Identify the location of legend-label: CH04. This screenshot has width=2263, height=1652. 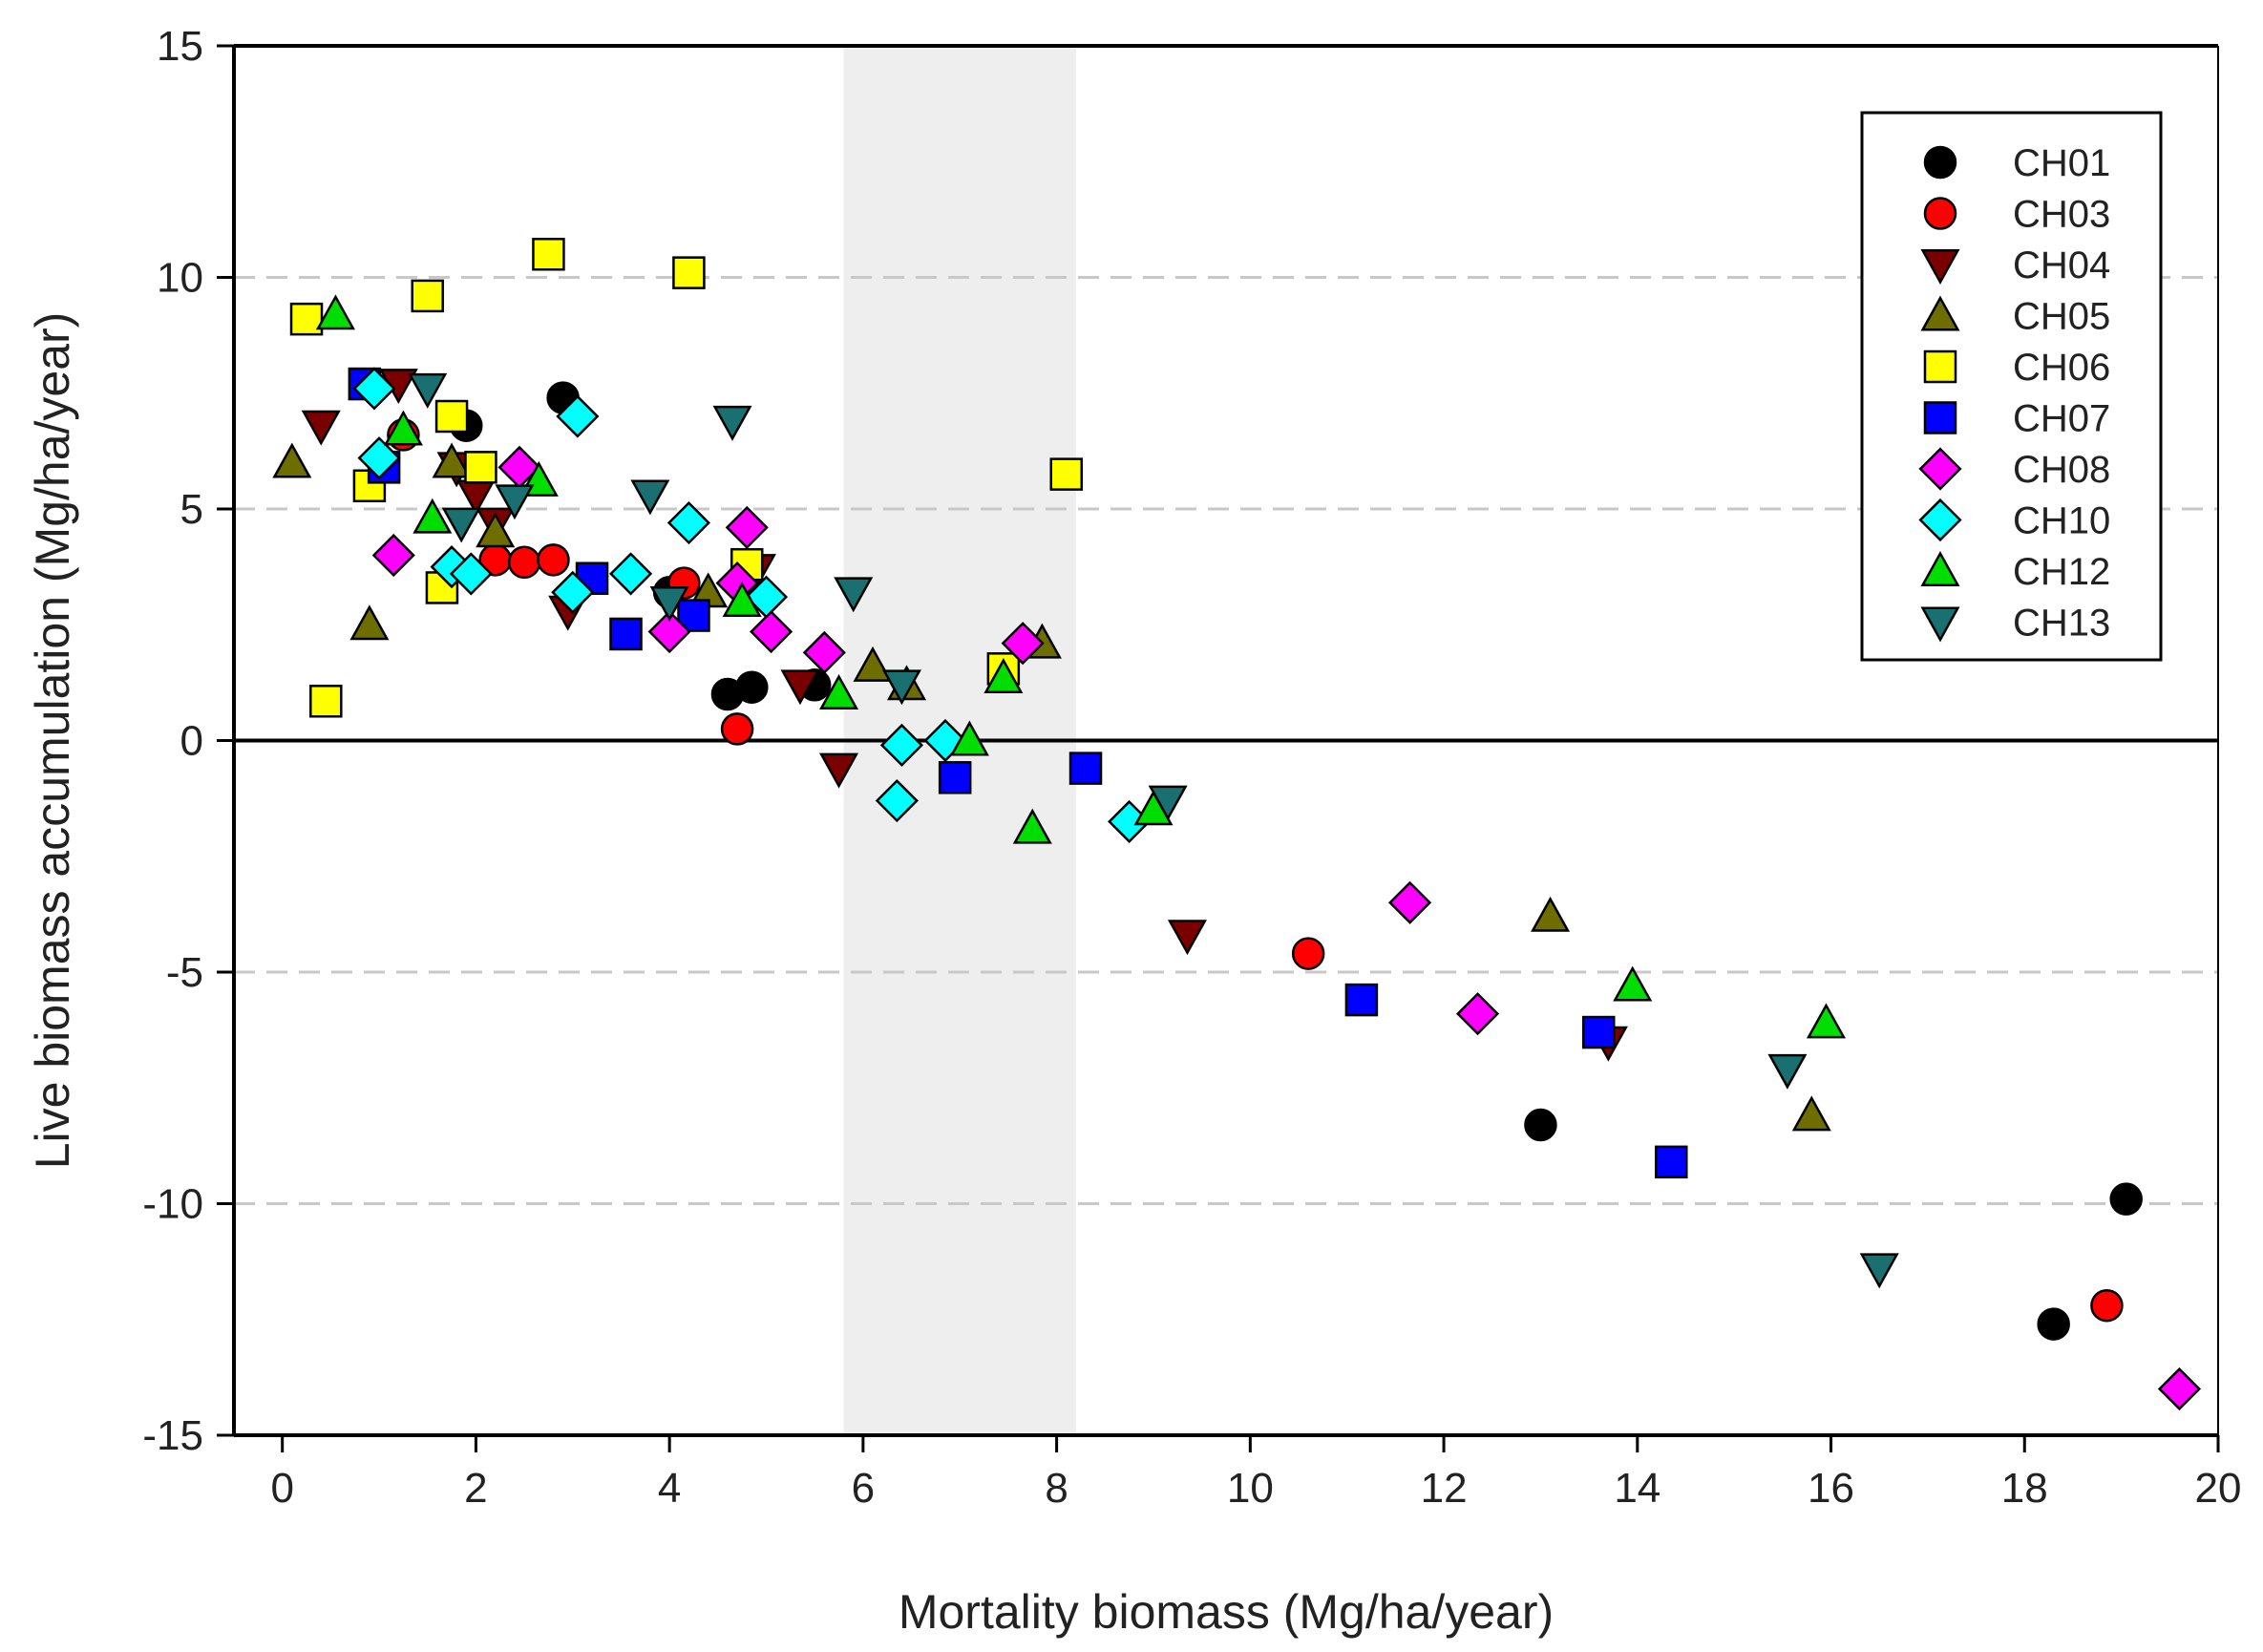
(2061, 265).